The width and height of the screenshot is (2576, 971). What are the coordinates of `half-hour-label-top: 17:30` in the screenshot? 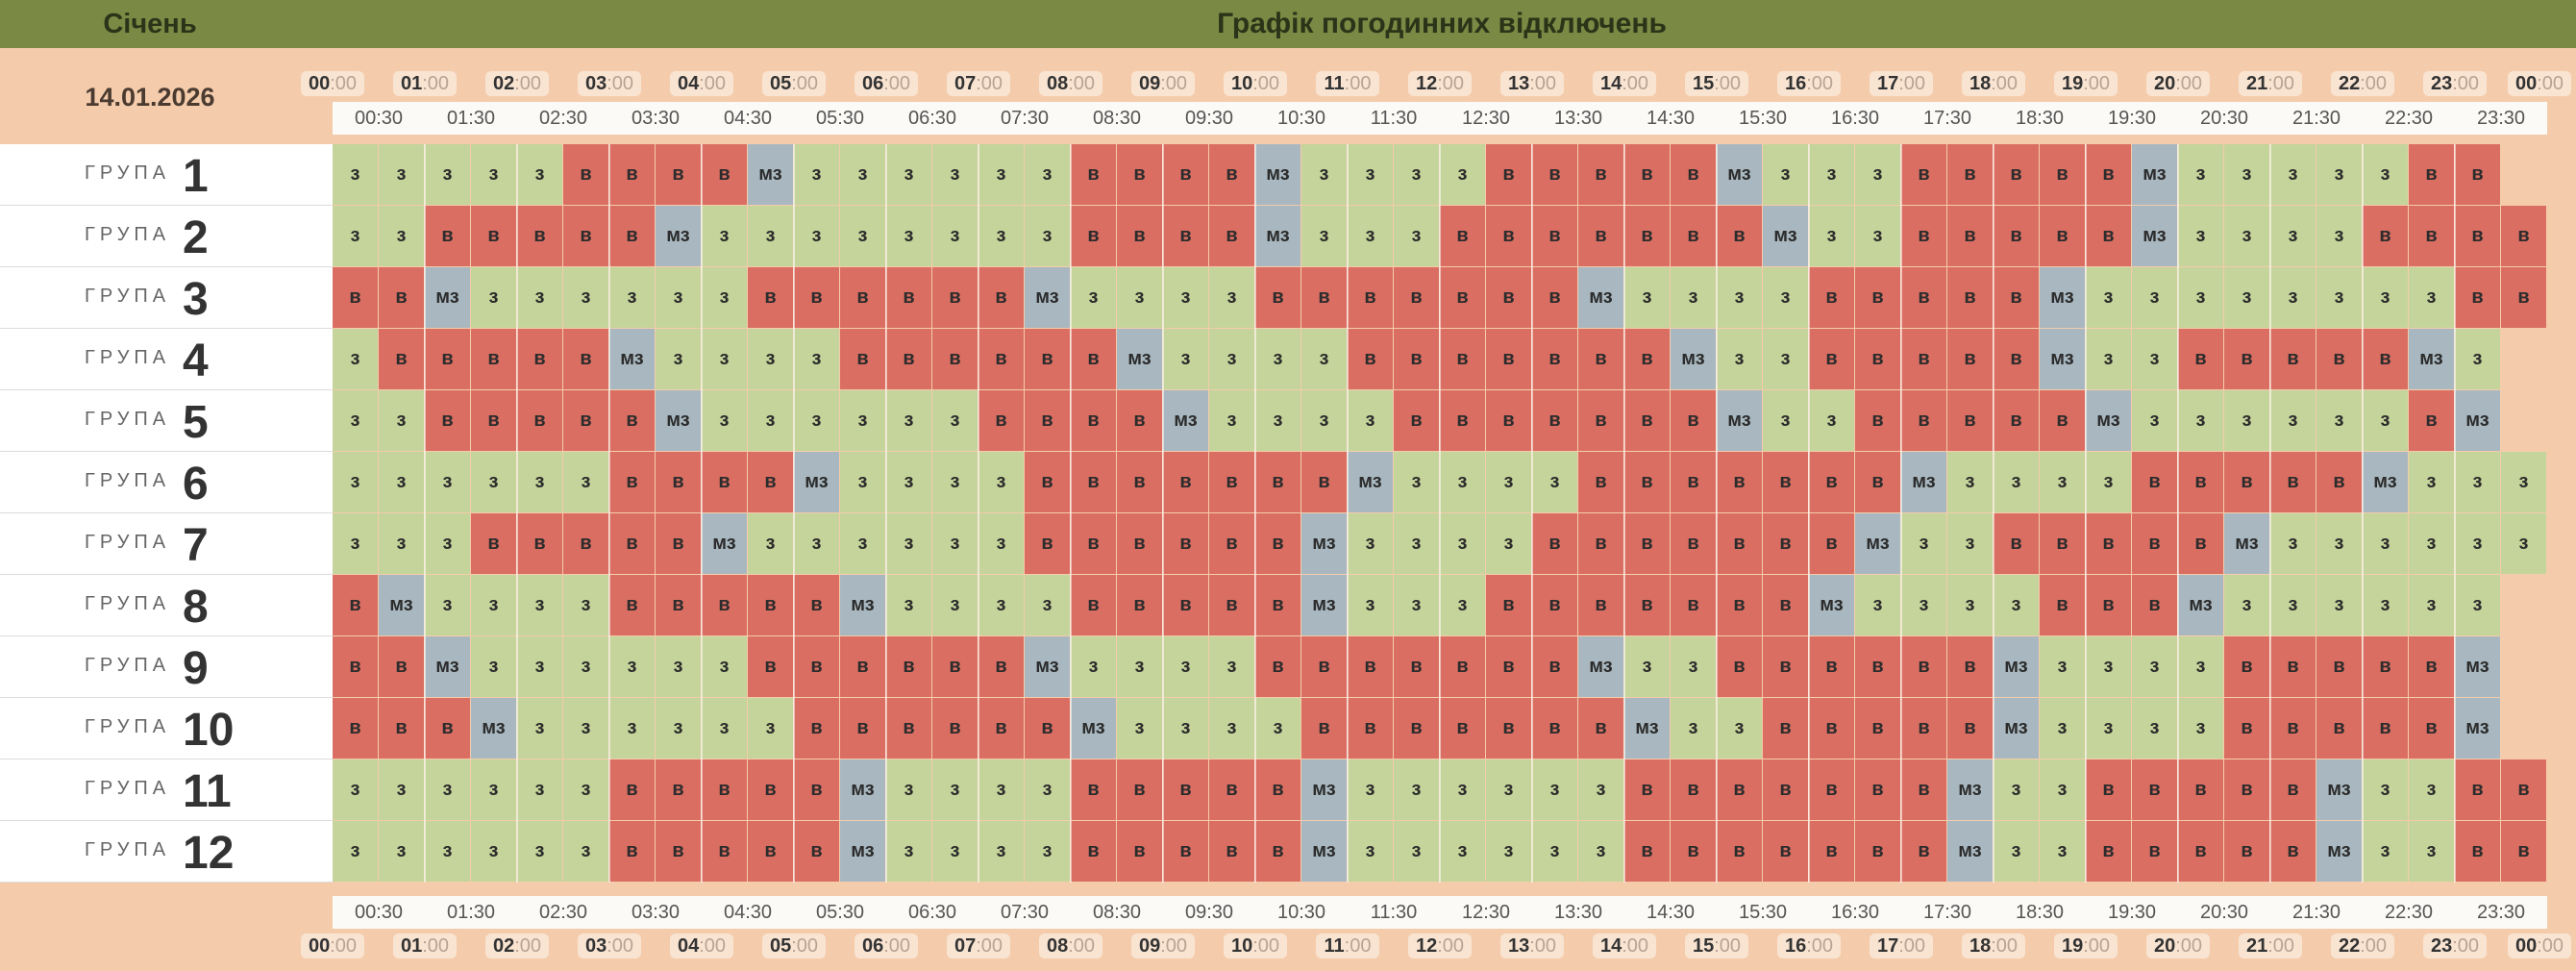 It's located at (1948, 118).